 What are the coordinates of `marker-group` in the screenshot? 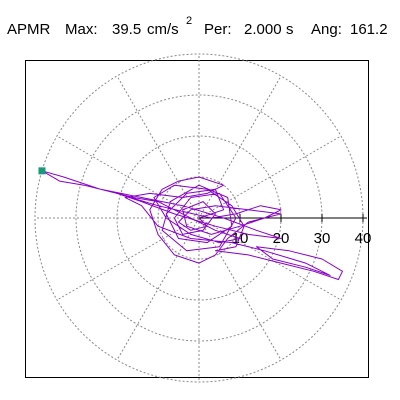 It's located at (42, 171).